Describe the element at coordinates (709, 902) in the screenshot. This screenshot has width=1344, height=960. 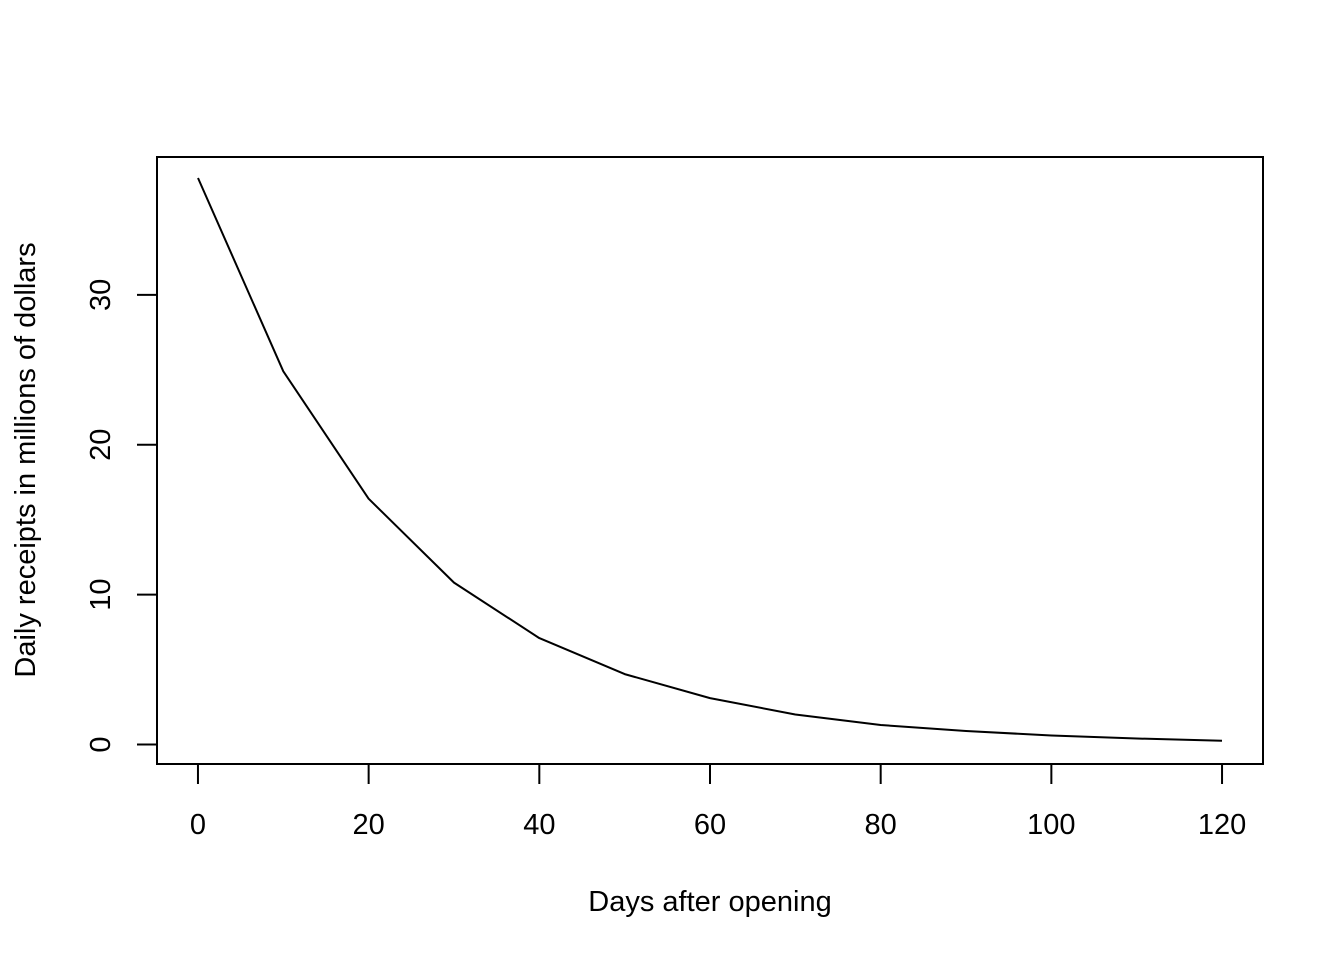
I see `x-axis-title: Days after opening` at that location.